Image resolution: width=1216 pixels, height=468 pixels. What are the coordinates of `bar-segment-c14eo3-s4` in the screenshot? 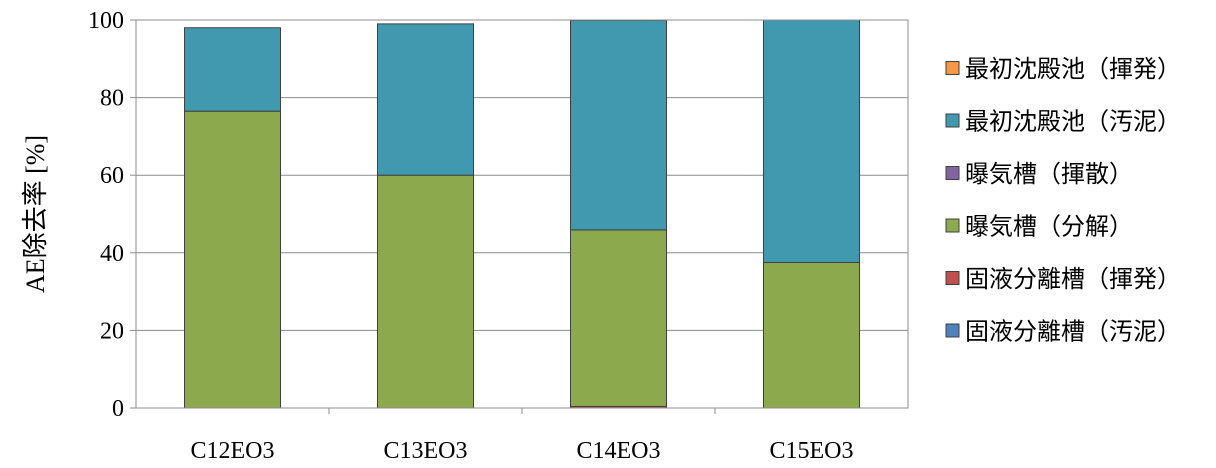 It's located at (618, 125).